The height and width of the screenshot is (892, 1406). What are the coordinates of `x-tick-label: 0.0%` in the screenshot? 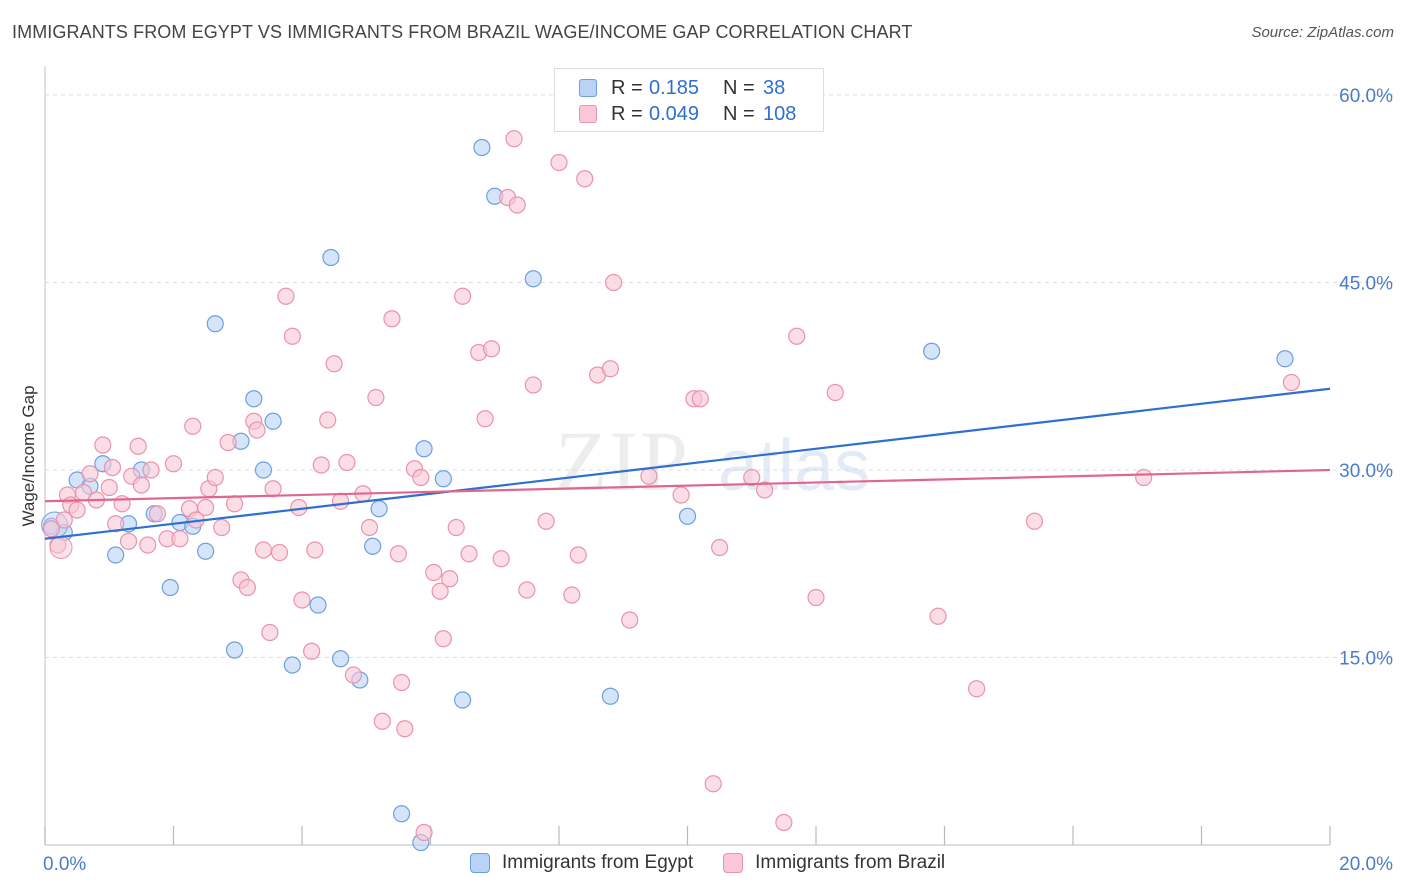 It's located at (64, 864).